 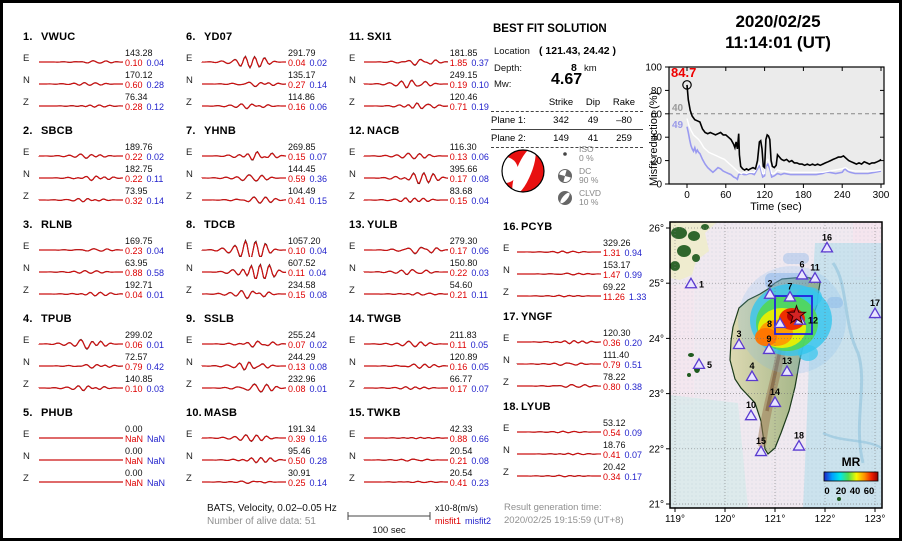 I want to click on event-datetime: 2020/02/25 11:14:01 (UT), so click(x=778, y=32).